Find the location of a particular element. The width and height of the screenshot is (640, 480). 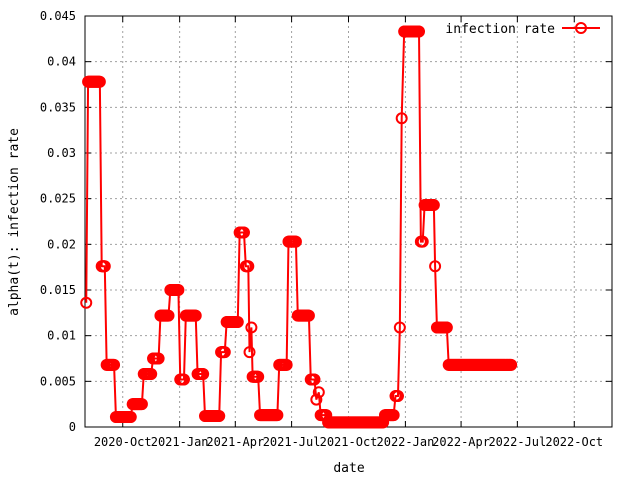

y-tick-label: 0.045 is located at coordinates (58, 16).